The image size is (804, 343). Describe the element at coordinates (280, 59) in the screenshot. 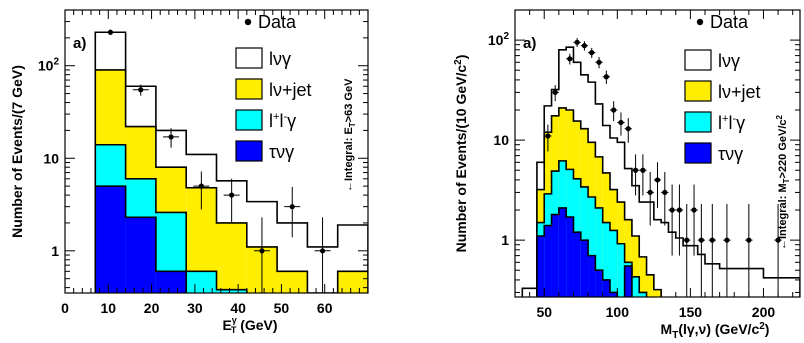

I see `legend-label-lvg: lνγ` at that location.